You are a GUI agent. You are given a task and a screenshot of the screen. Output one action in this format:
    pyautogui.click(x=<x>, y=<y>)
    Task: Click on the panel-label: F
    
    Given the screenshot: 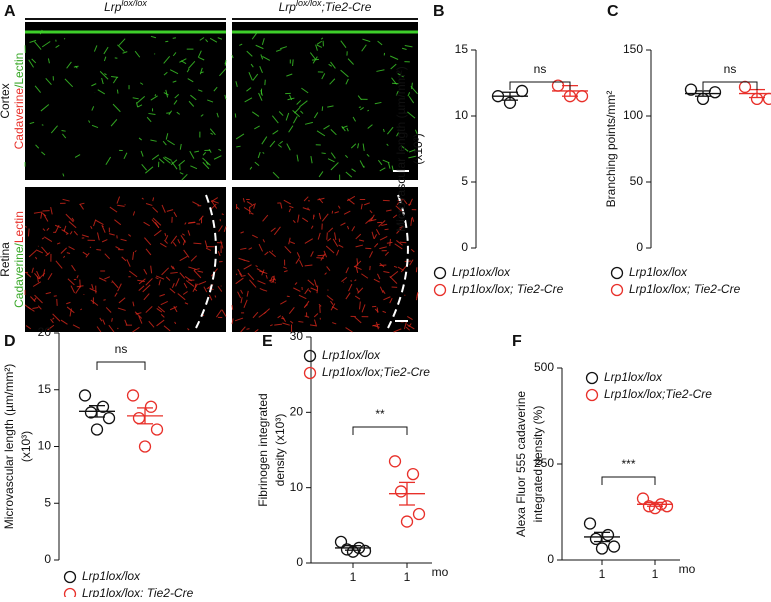 What is the action you would take?
    pyautogui.click(x=517, y=341)
    